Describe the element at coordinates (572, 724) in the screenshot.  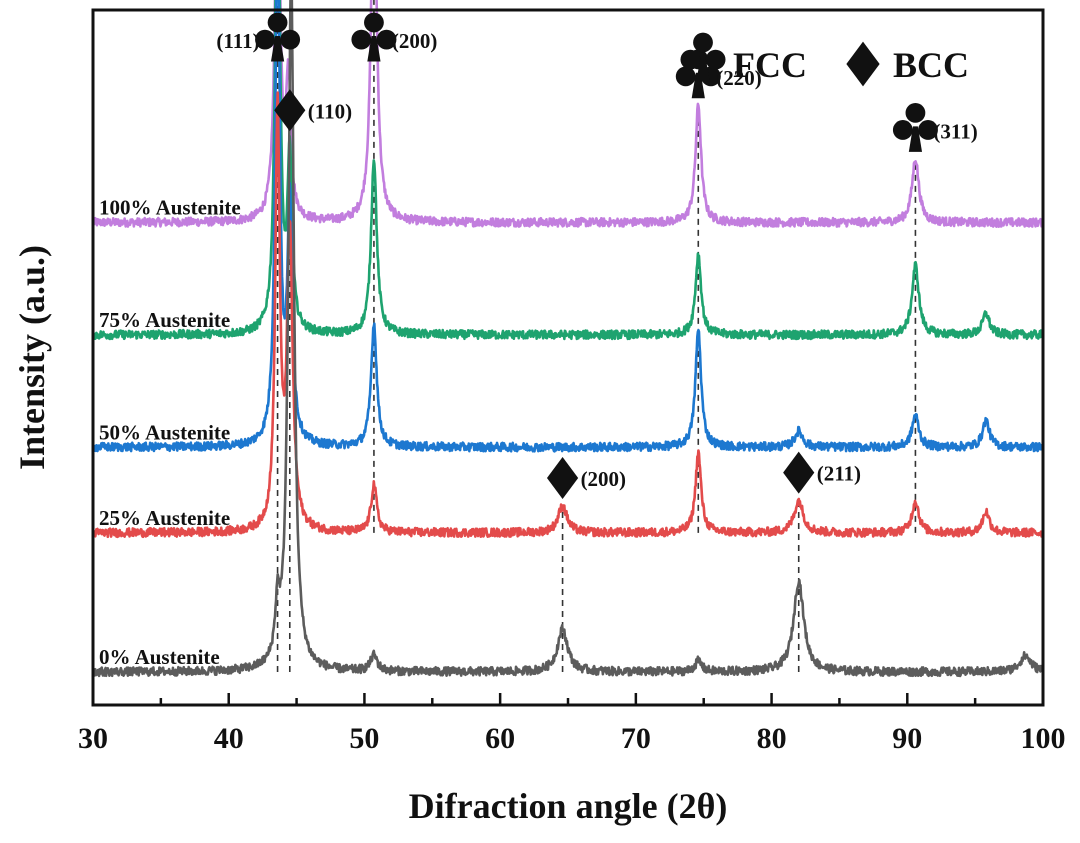
I see `x-axis-ticks: 30 40 50 60 70 80 90 100` at that location.